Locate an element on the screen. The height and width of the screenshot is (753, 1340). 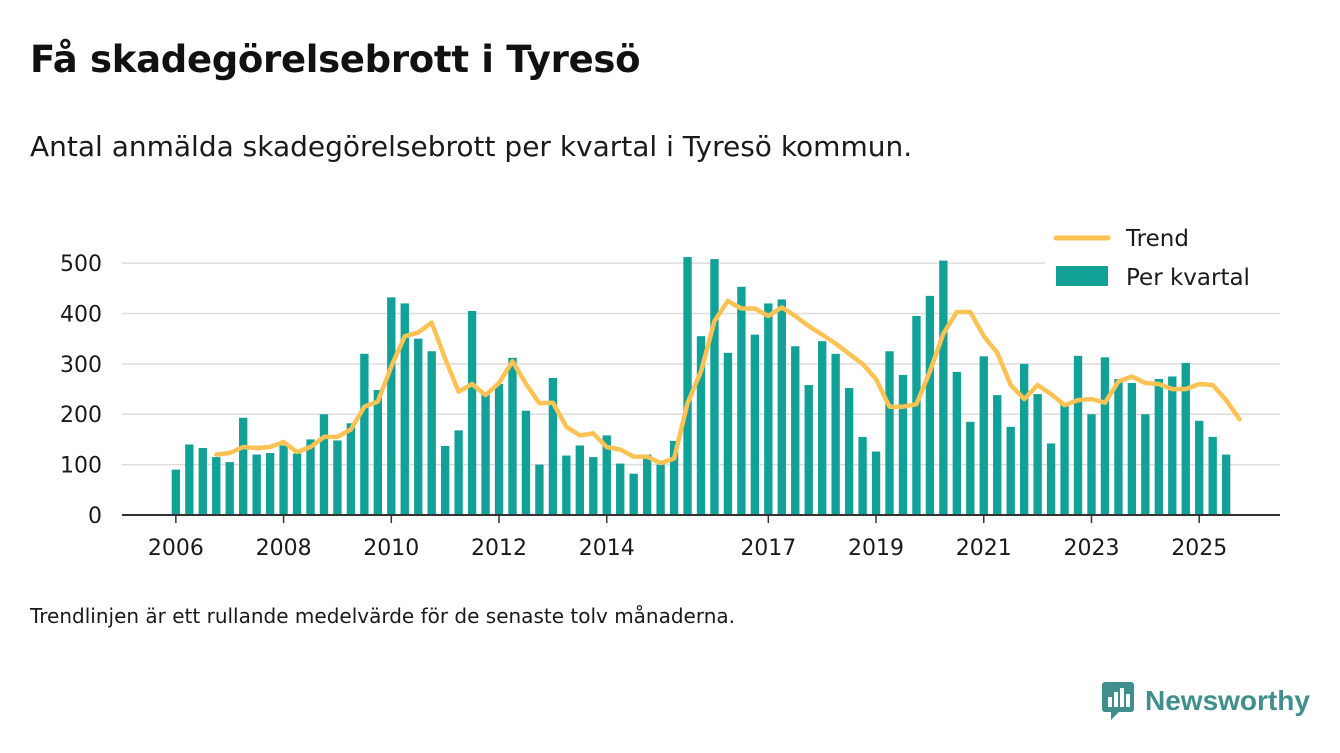
brand-name: Newsworthy is located at coordinates (1227, 700).